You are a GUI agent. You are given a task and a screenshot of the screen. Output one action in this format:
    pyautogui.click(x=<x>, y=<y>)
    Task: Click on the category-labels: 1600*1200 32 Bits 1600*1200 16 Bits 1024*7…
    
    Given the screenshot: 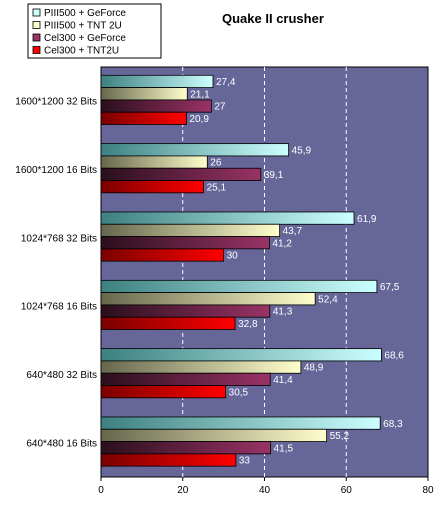 What is the action you would take?
    pyautogui.click(x=56, y=273)
    